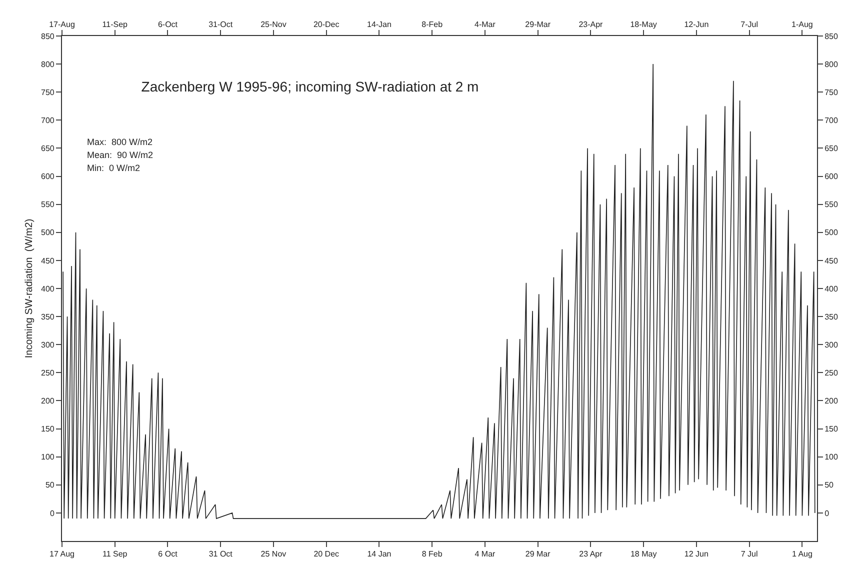 The width and height of the screenshot is (847, 569). What do you see at coordinates (48, 36) in the screenshot?
I see `y-tick-label: 850` at bounding box center [48, 36].